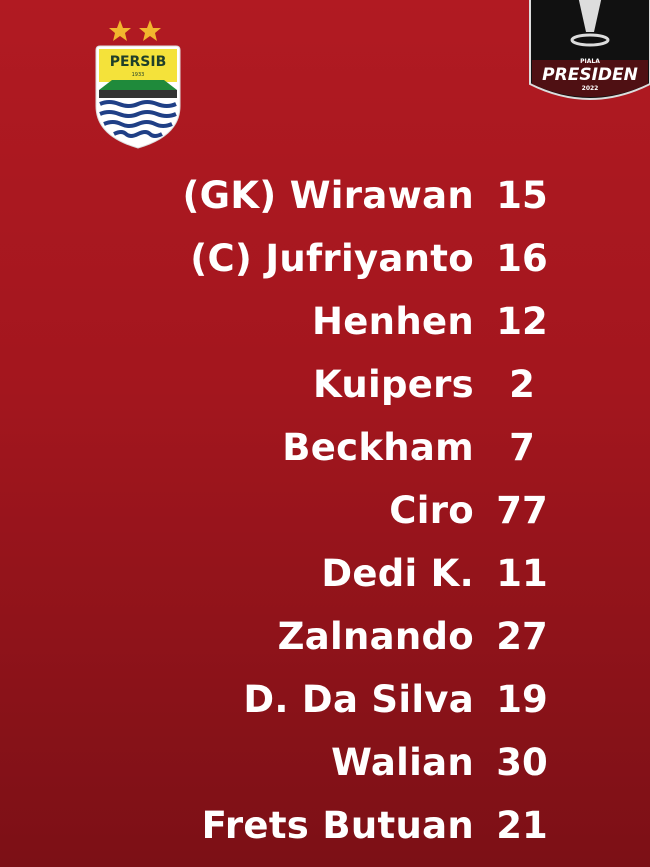 This screenshot has width=650, height=867. What do you see at coordinates (522, 384) in the screenshot?
I see `player-number: 2` at bounding box center [522, 384].